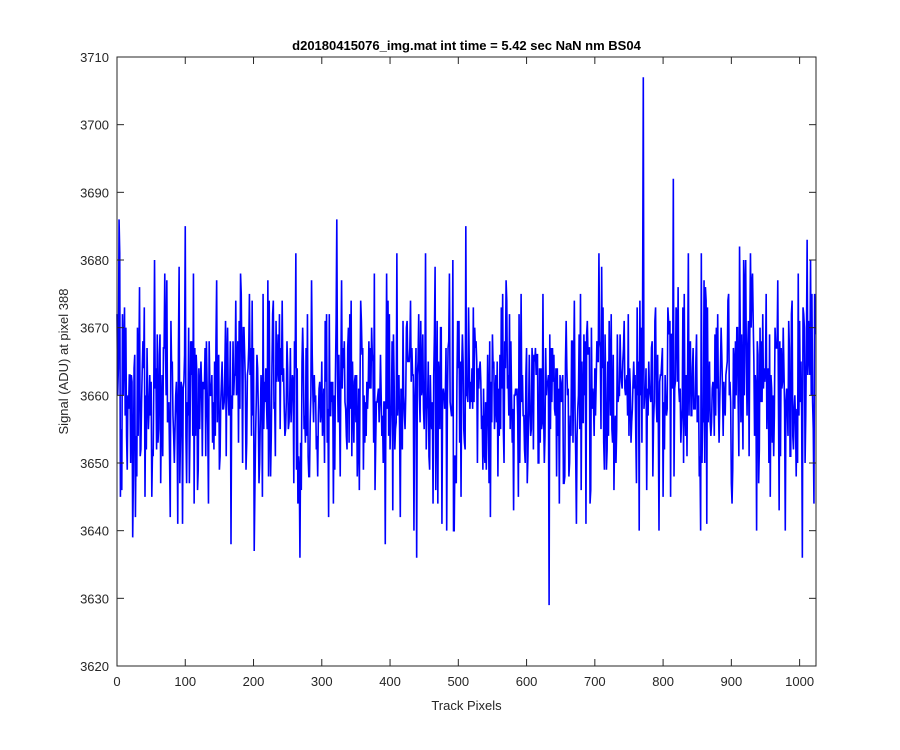 Image resolution: width=900 pixels, height=750 pixels. What do you see at coordinates (185, 681) in the screenshot?
I see `x-tick-label: 100` at bounding box center [185, 681].